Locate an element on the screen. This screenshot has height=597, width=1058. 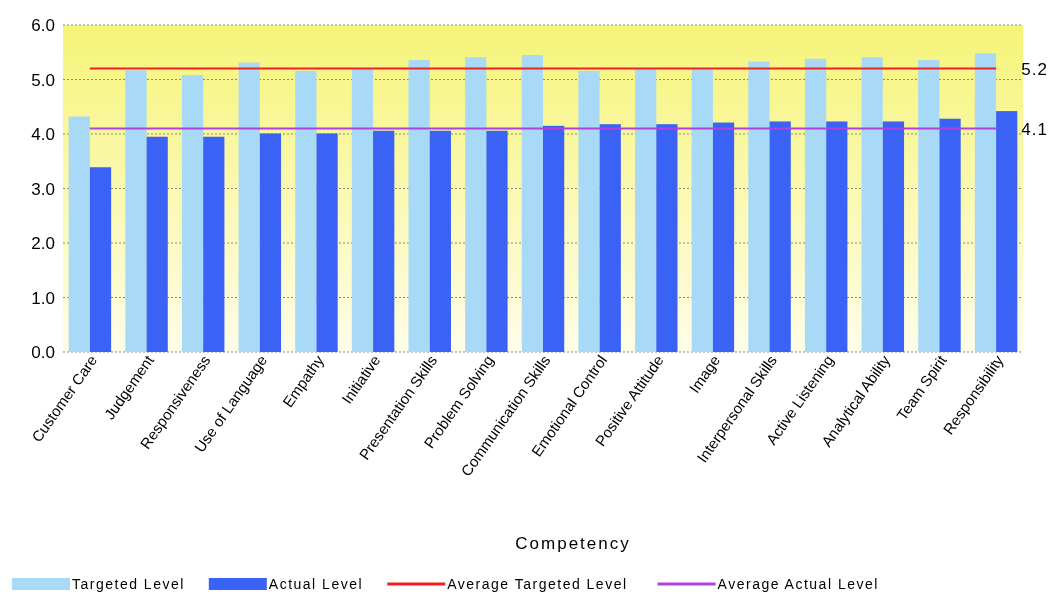
legend-label: Average Actual Level is located at coordinates (798, 584).